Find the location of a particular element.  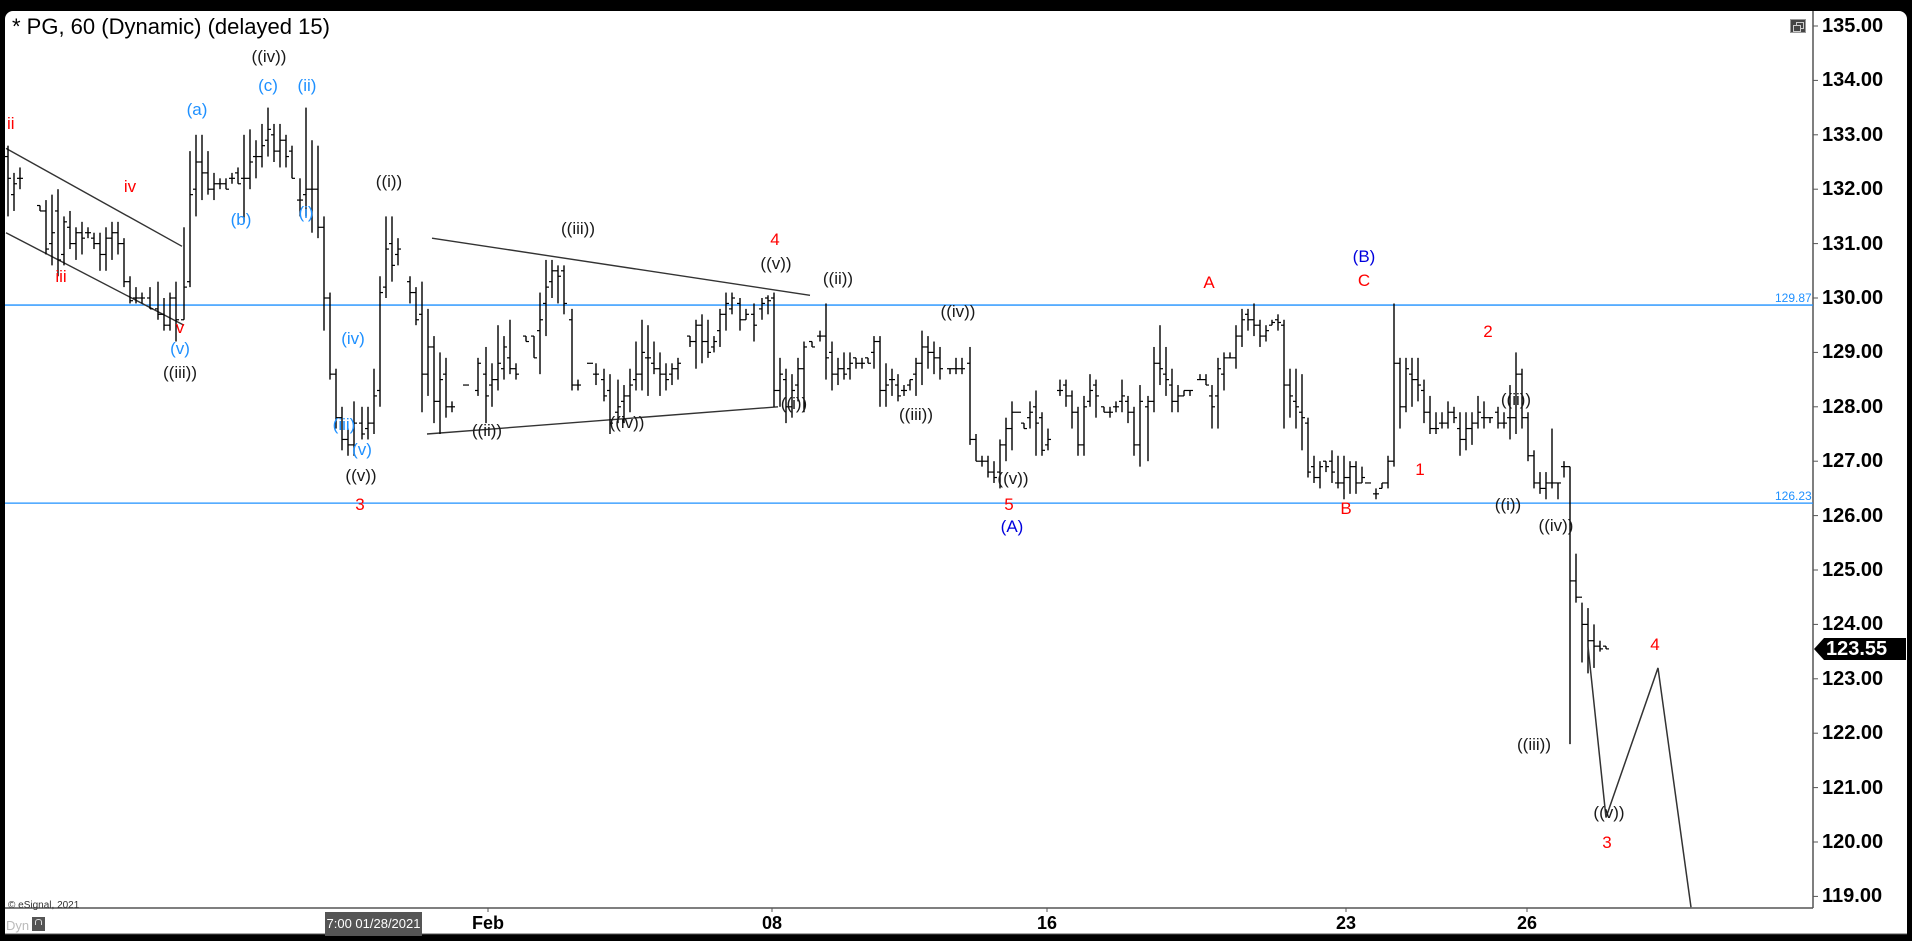

wave-label: (b) is located at coordinates (241, 219).